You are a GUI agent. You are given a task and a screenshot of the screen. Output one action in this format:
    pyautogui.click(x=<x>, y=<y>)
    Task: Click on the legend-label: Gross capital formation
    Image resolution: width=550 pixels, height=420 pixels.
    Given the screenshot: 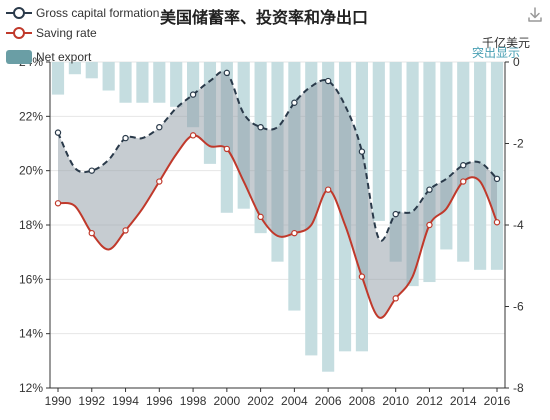 What is the action you would take?
    pyautogui.click(x=98, y=13)
    